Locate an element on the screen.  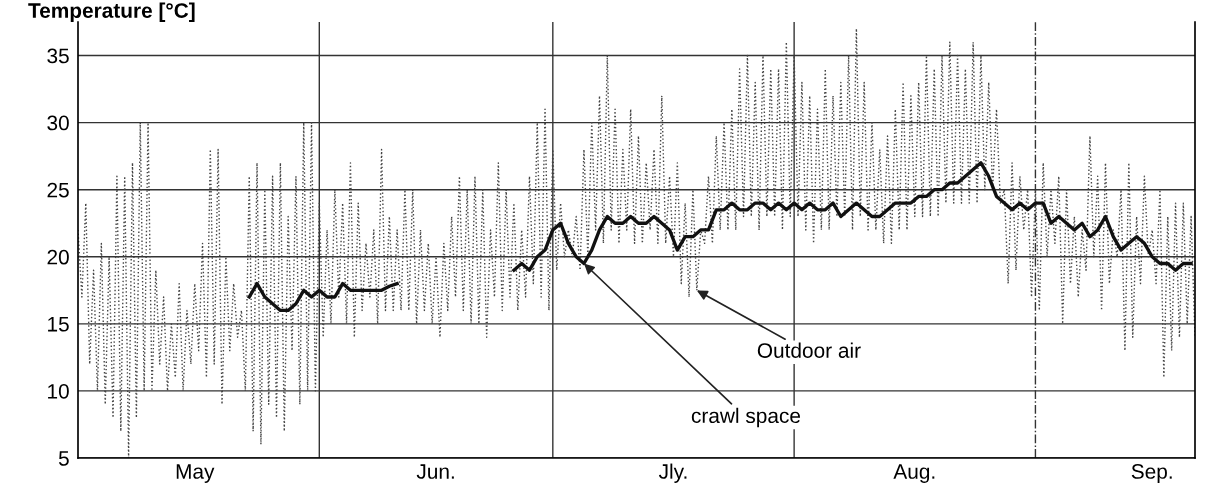
y-tick-label: 15 is located at coordinates (58, 324).